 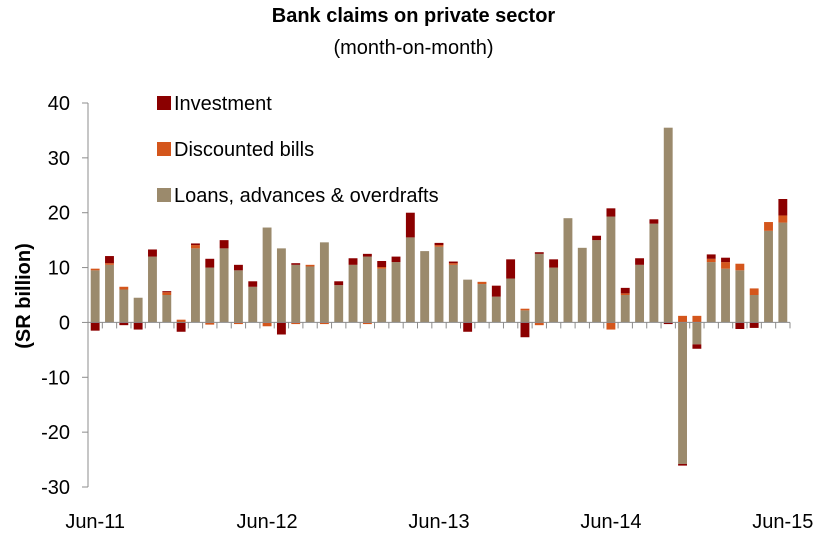 What do you see at coordinates (413, 48) in the screenshot?
I see `chart-subtitle: (month-on-month)` at bounding box center [413, 48].